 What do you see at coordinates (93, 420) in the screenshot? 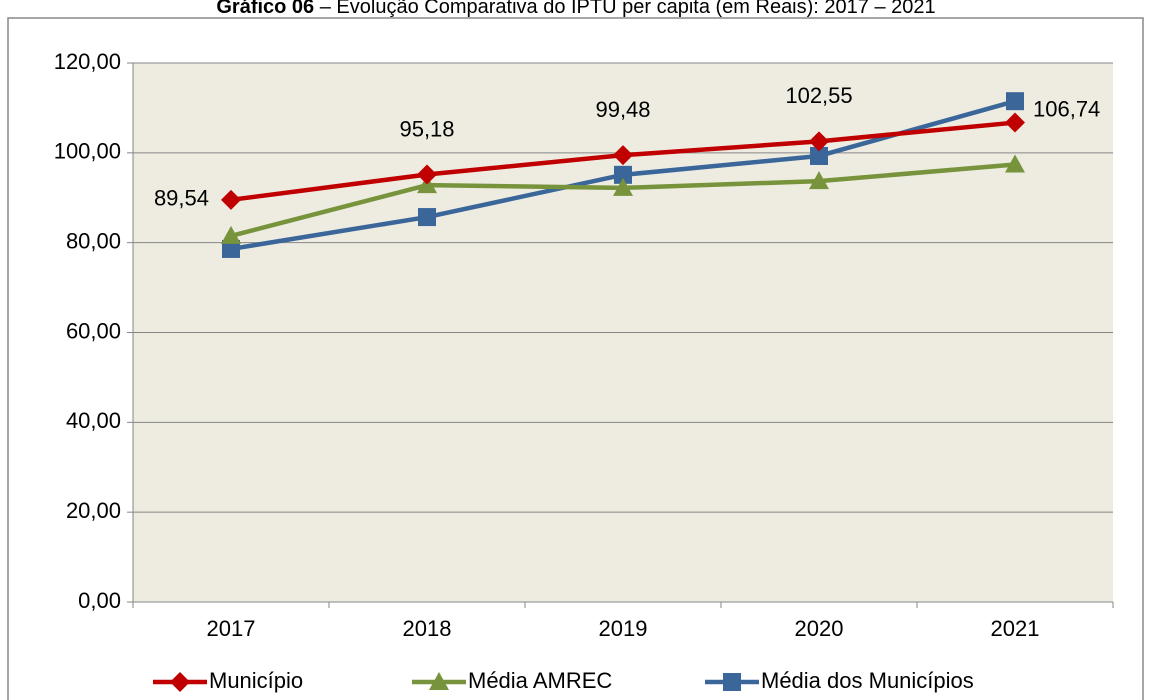
I see `y-tick-label: 40,00` at bounding box center [93, 420].